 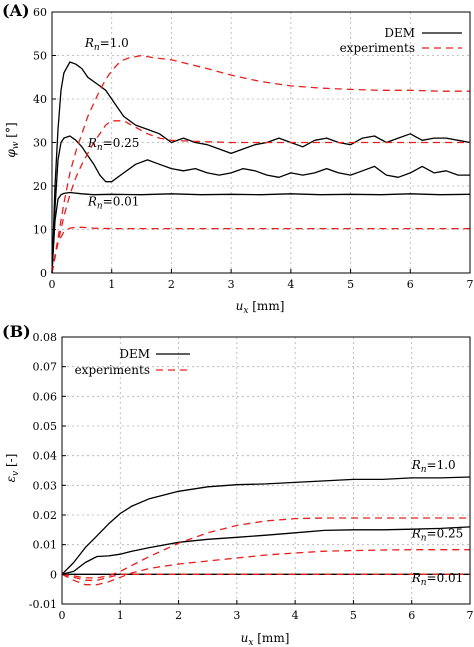 I want to click on panel-b-y-tick-label: 0, so click(x=53, y=574).